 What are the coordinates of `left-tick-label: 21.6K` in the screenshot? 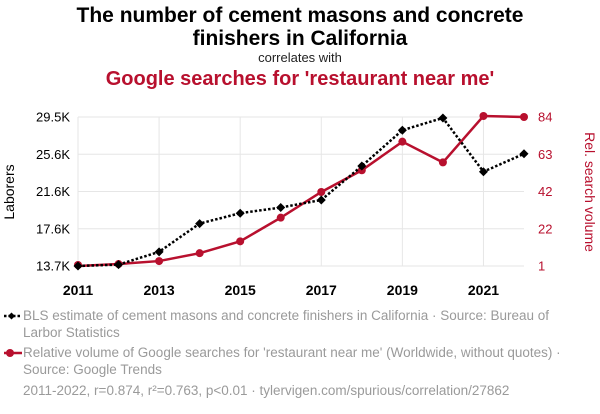 It's located at (53, 191).